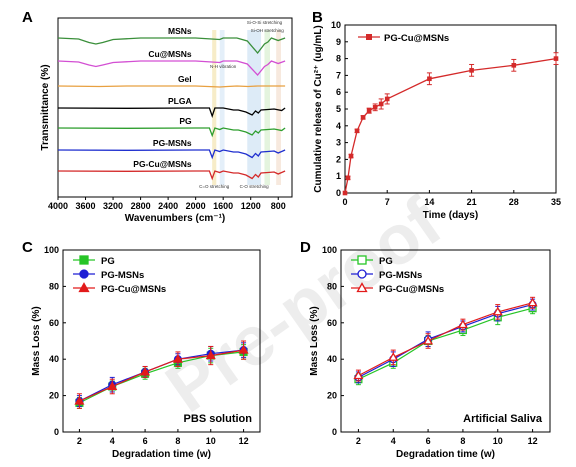 This screenshot has height=467, width=576. What do you see at coordinates (317, 17) in the screenshot?
I see `panel-label-b: B` at bounding box center [317, 17].